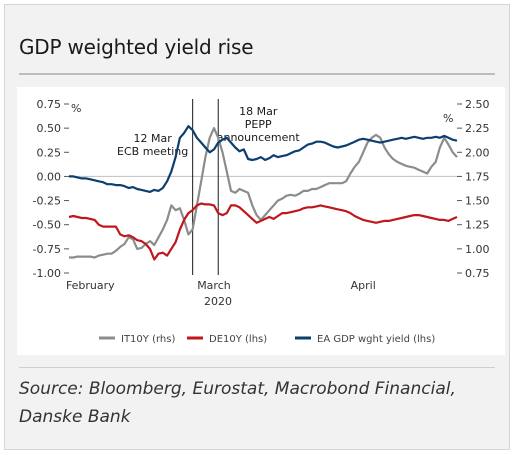 This screenshot has height=455, width=514. Describe the element at coordinates (49, 176) in the screenshot. I see `left-tick-label: 0.00` at that location.